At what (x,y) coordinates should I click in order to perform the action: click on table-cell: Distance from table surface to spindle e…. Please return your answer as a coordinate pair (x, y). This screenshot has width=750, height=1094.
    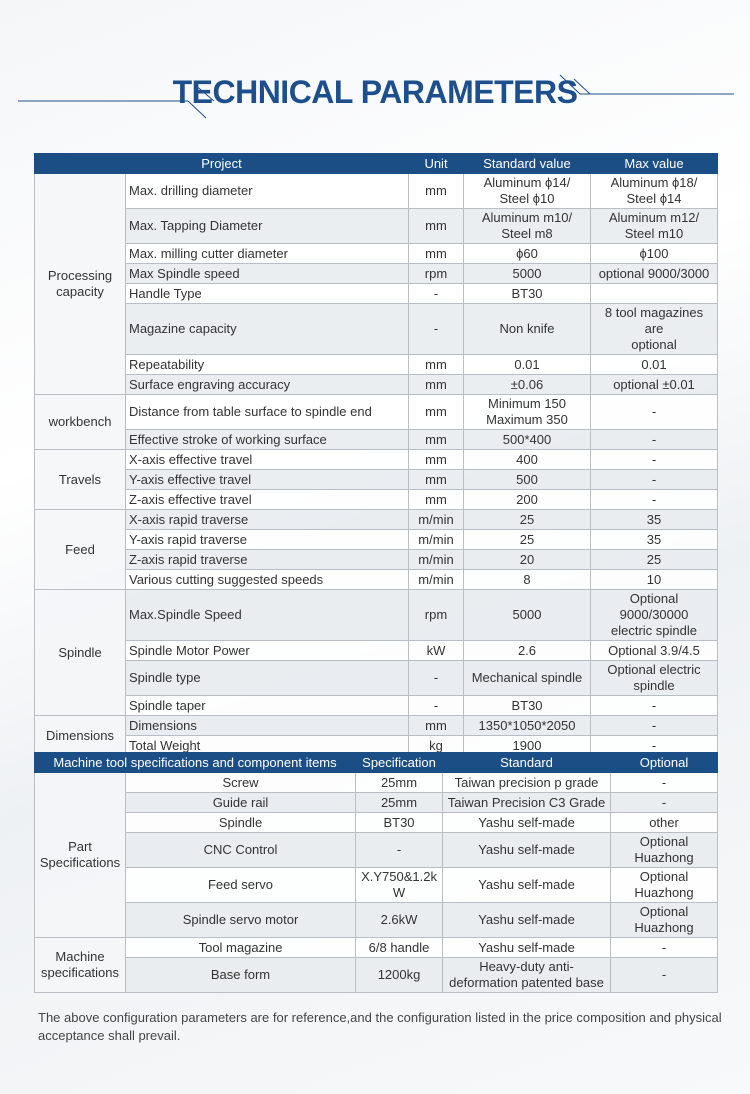
    Looking at the image, I should click on (267, 412).